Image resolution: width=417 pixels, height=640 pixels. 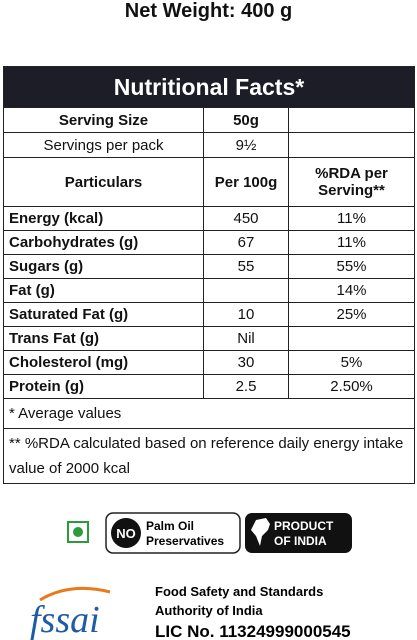 I want to click on footnote: * Average values, so click(x=209, y=413).